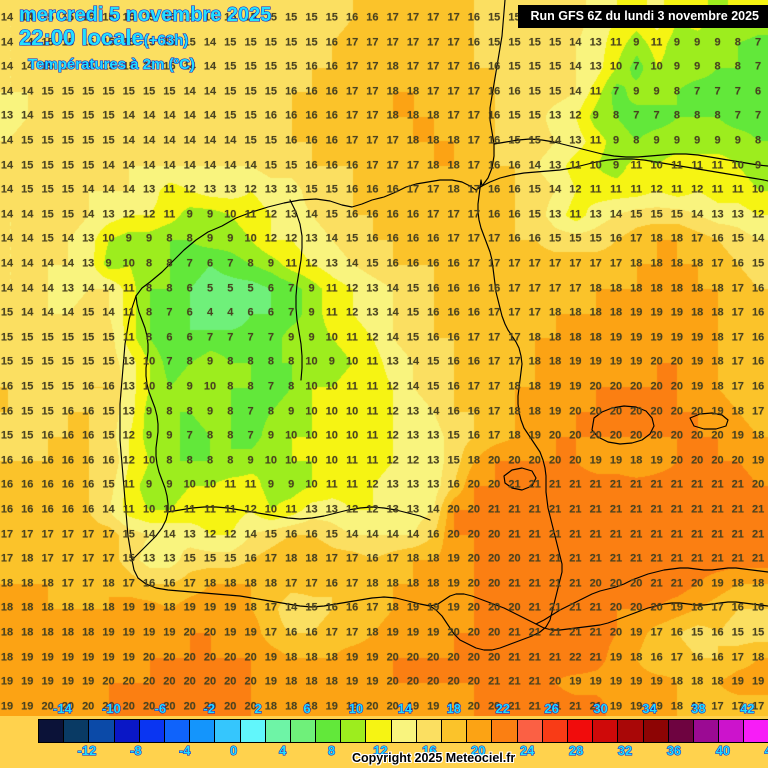  Describe the element at coordinates (527, 751) in the screenshot. I see `scale-tick-label: 24` at that location.